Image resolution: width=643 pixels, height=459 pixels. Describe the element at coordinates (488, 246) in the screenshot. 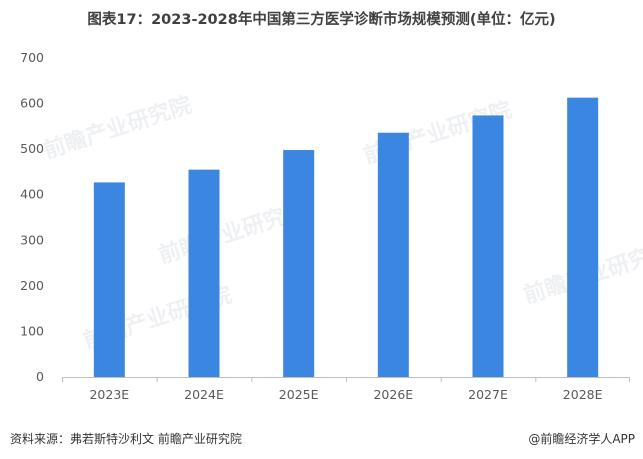

I see `bar-2027E` at that location.